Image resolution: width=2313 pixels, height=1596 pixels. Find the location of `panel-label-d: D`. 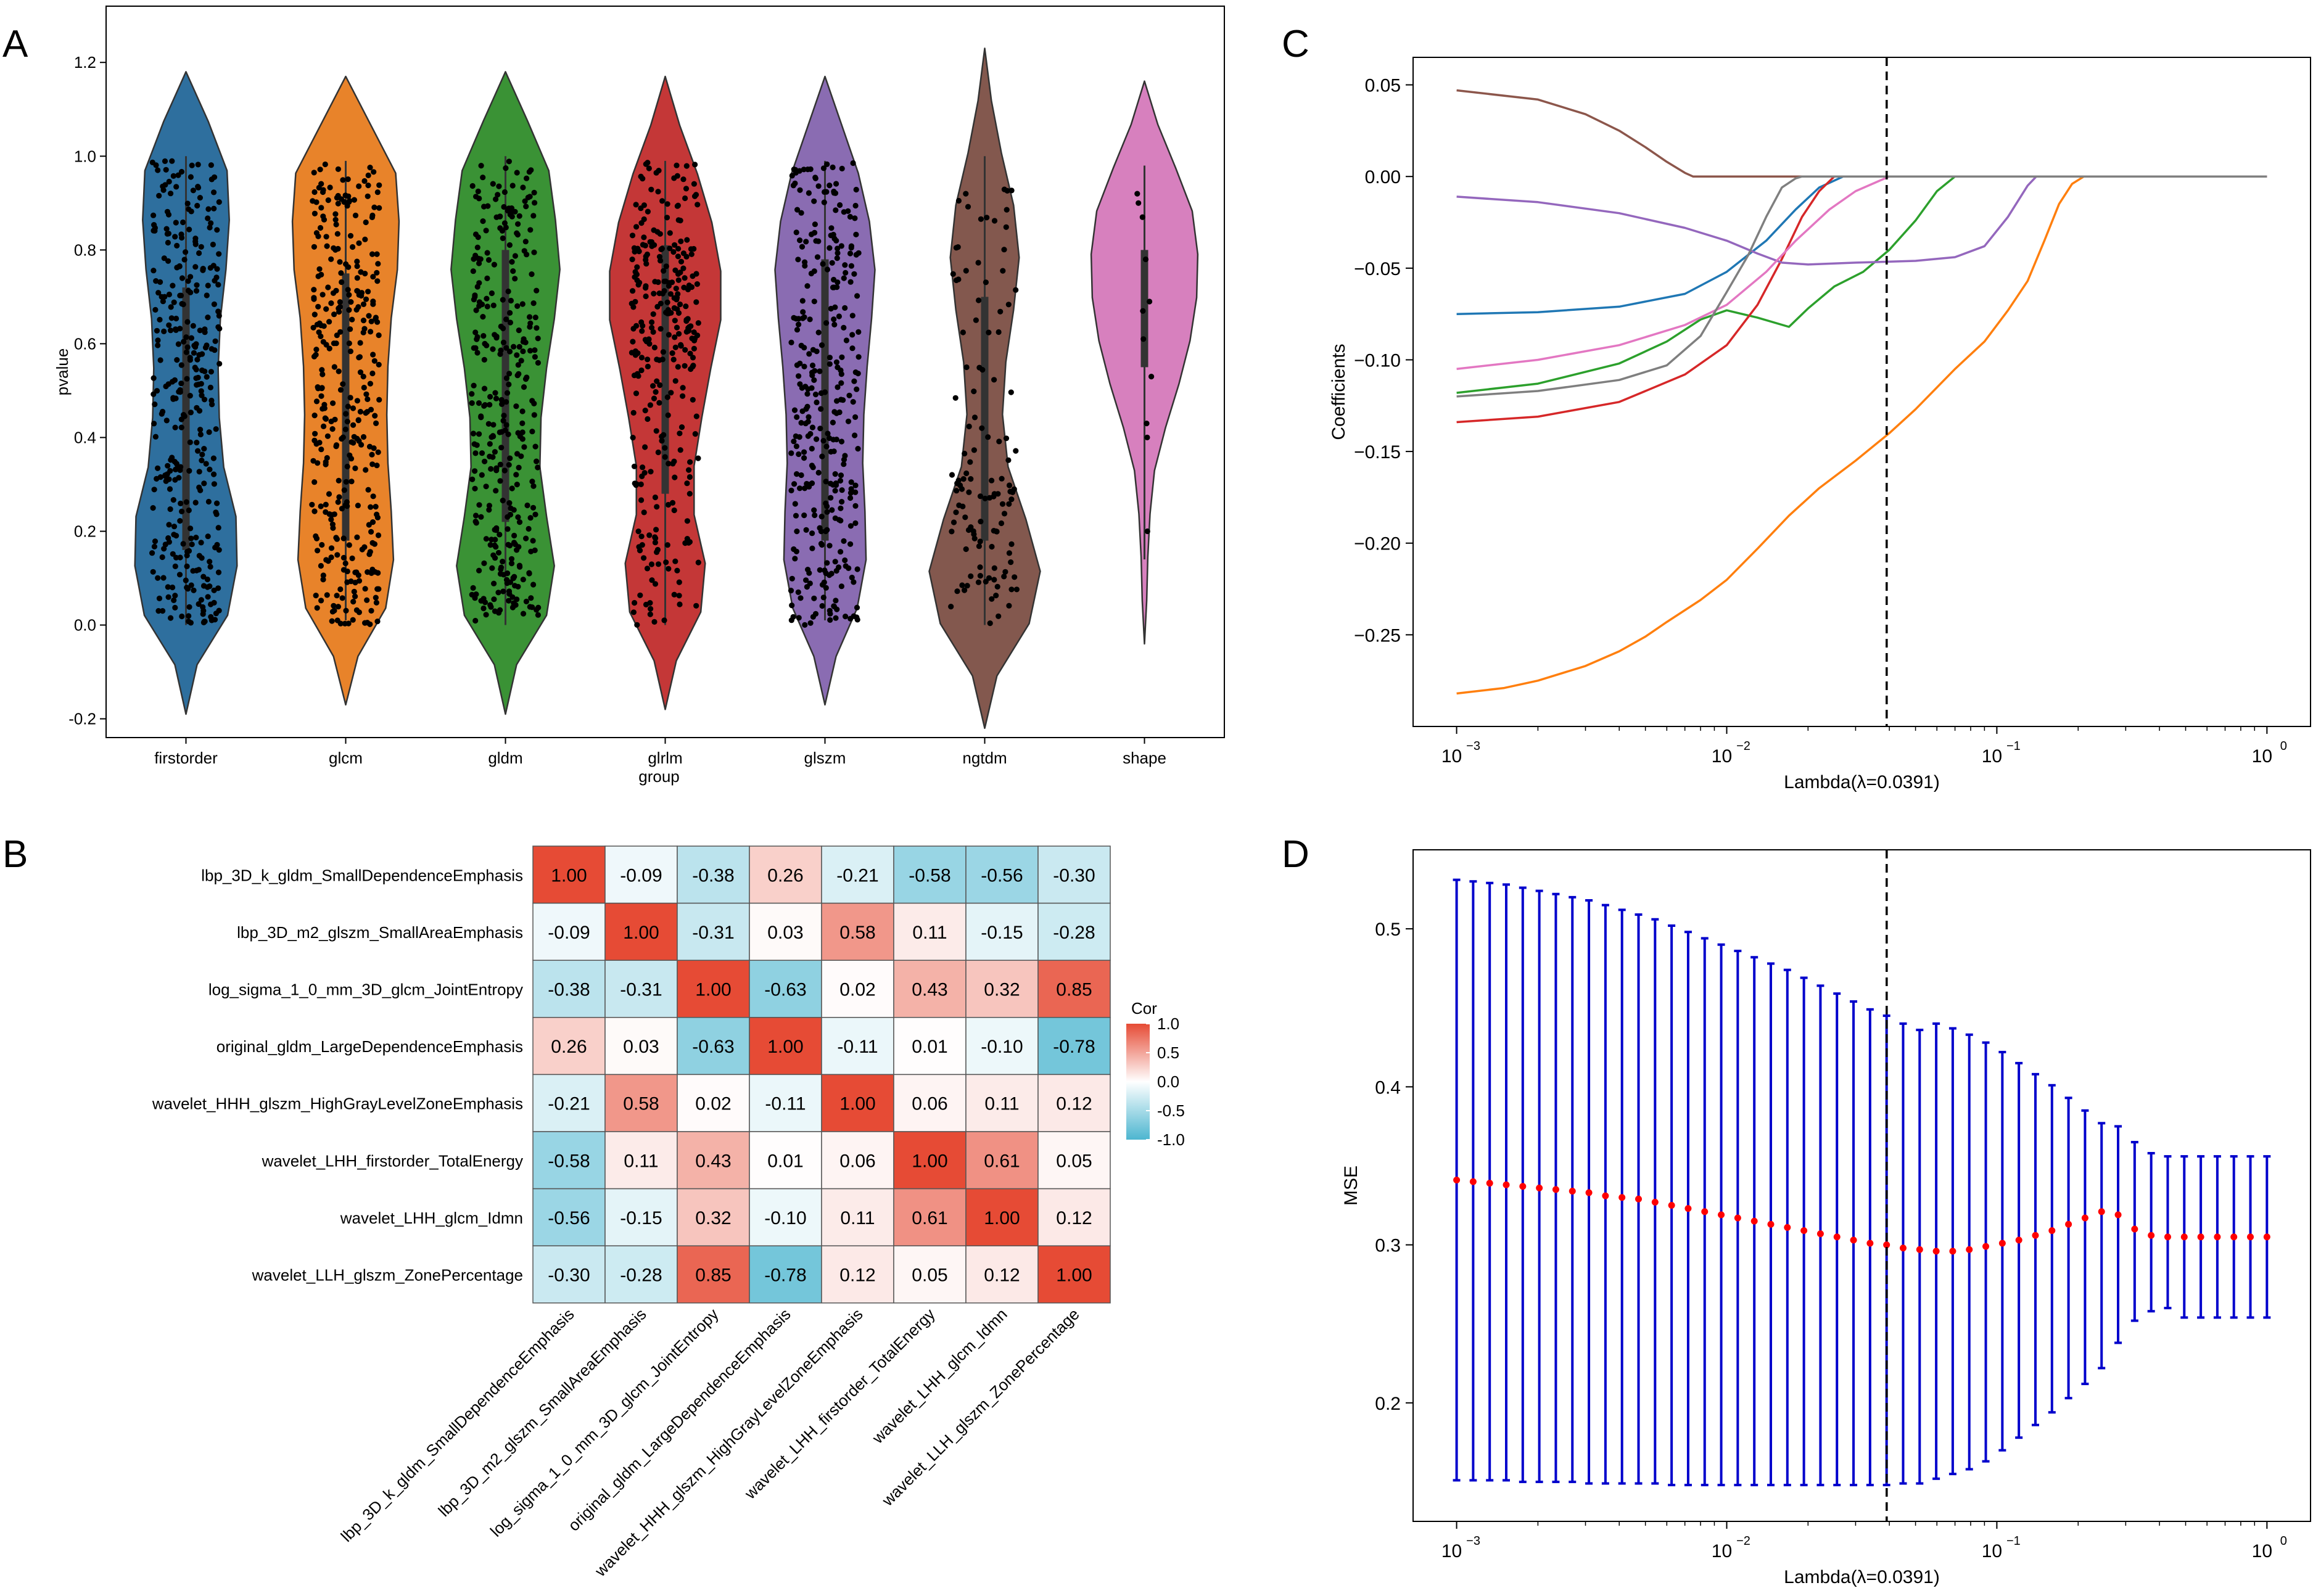

panel-label-d: D is located at coordinates (1296, 854).